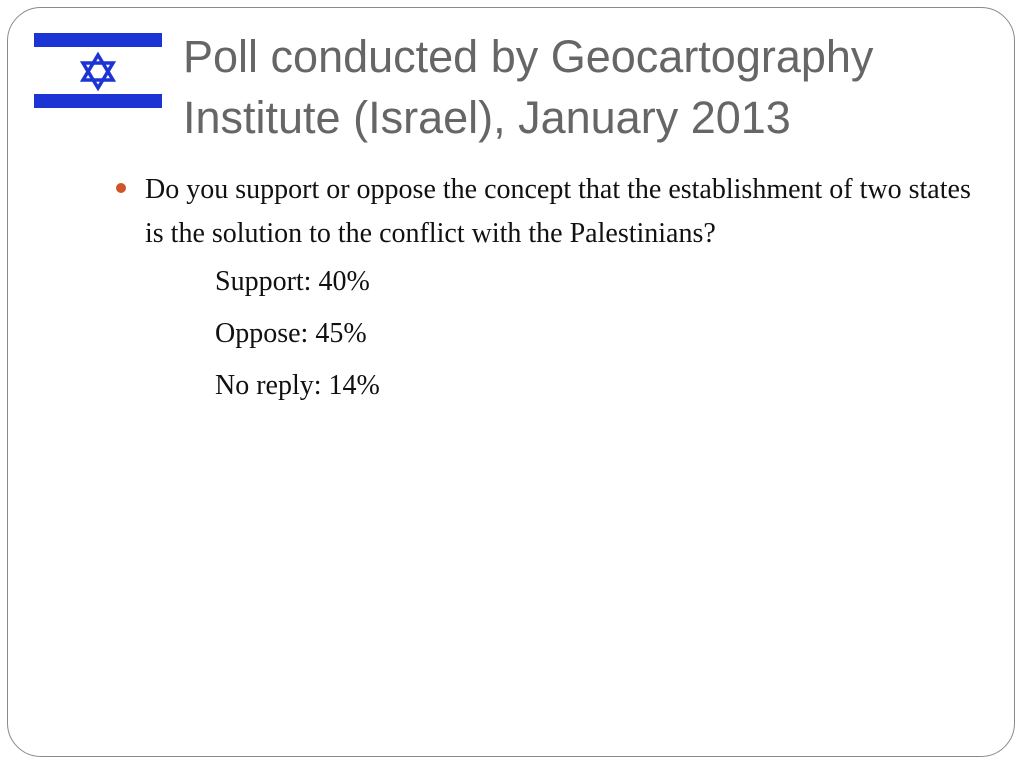 The width and height of the screenshot is (1024, 768). What do you see at coordinates (292, 281) in the screenshot?
I see `answer-support: Support: 40%` at bounding box center [292, 281].